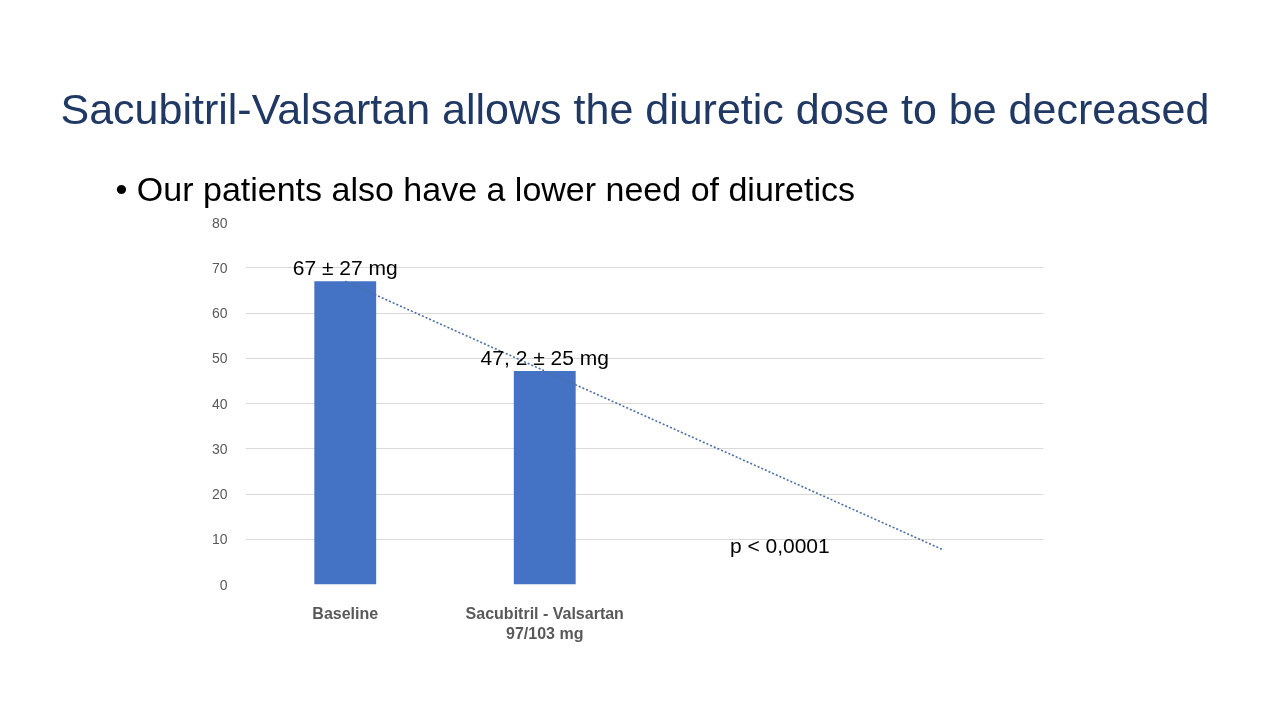 The image size is (1280, 720). I want to click on y-tick-label: 40, so click(219, 403).